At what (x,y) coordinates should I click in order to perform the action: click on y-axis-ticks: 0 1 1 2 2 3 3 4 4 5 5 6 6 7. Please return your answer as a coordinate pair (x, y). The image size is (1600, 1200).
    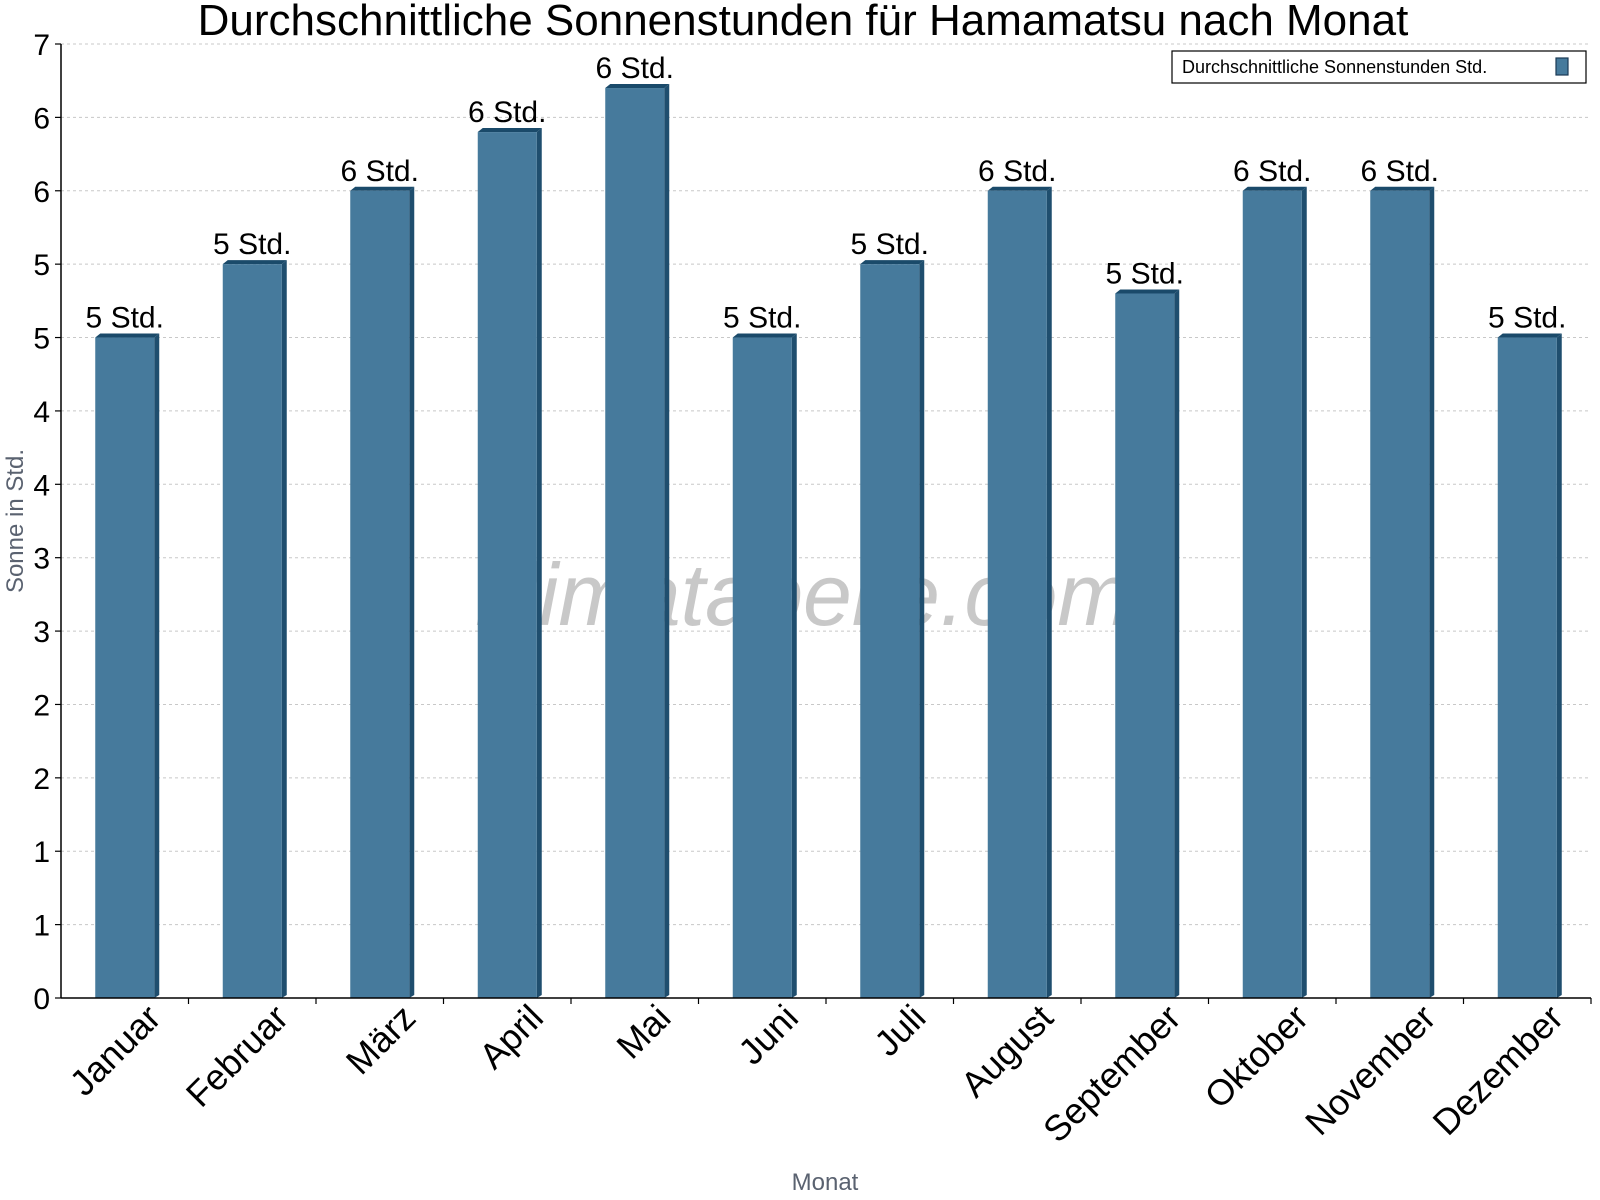
    Looking at the image, I should click on (47, 522).